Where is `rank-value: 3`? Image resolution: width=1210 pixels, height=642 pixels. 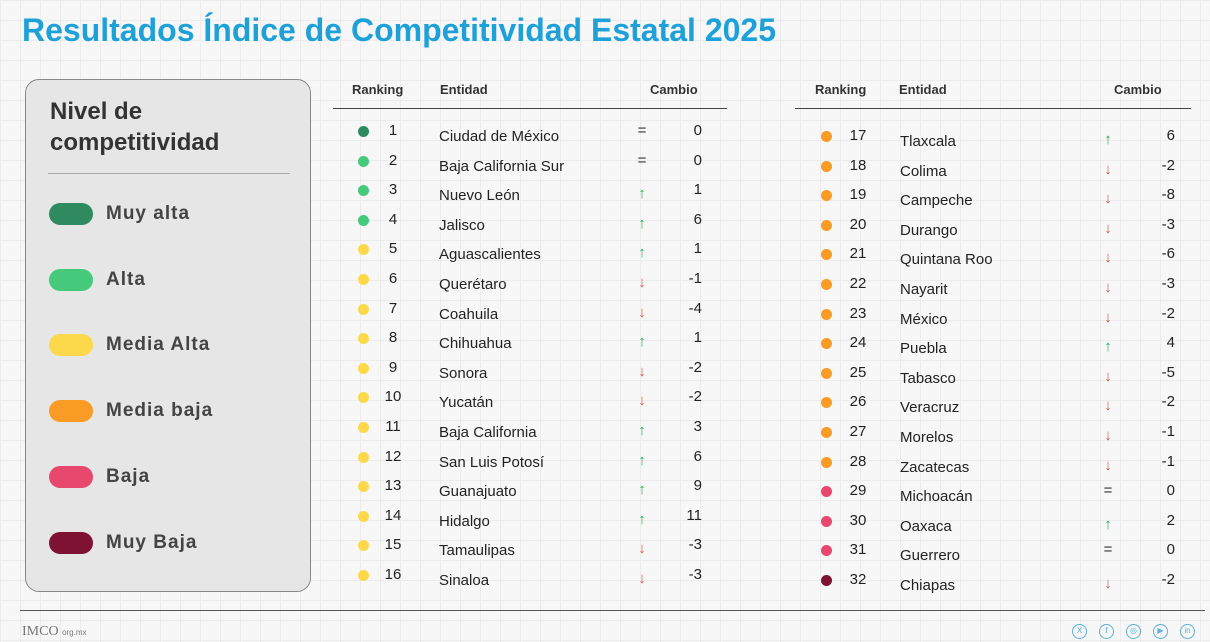
rank-value: 3 is located at coordinates (393, 190).